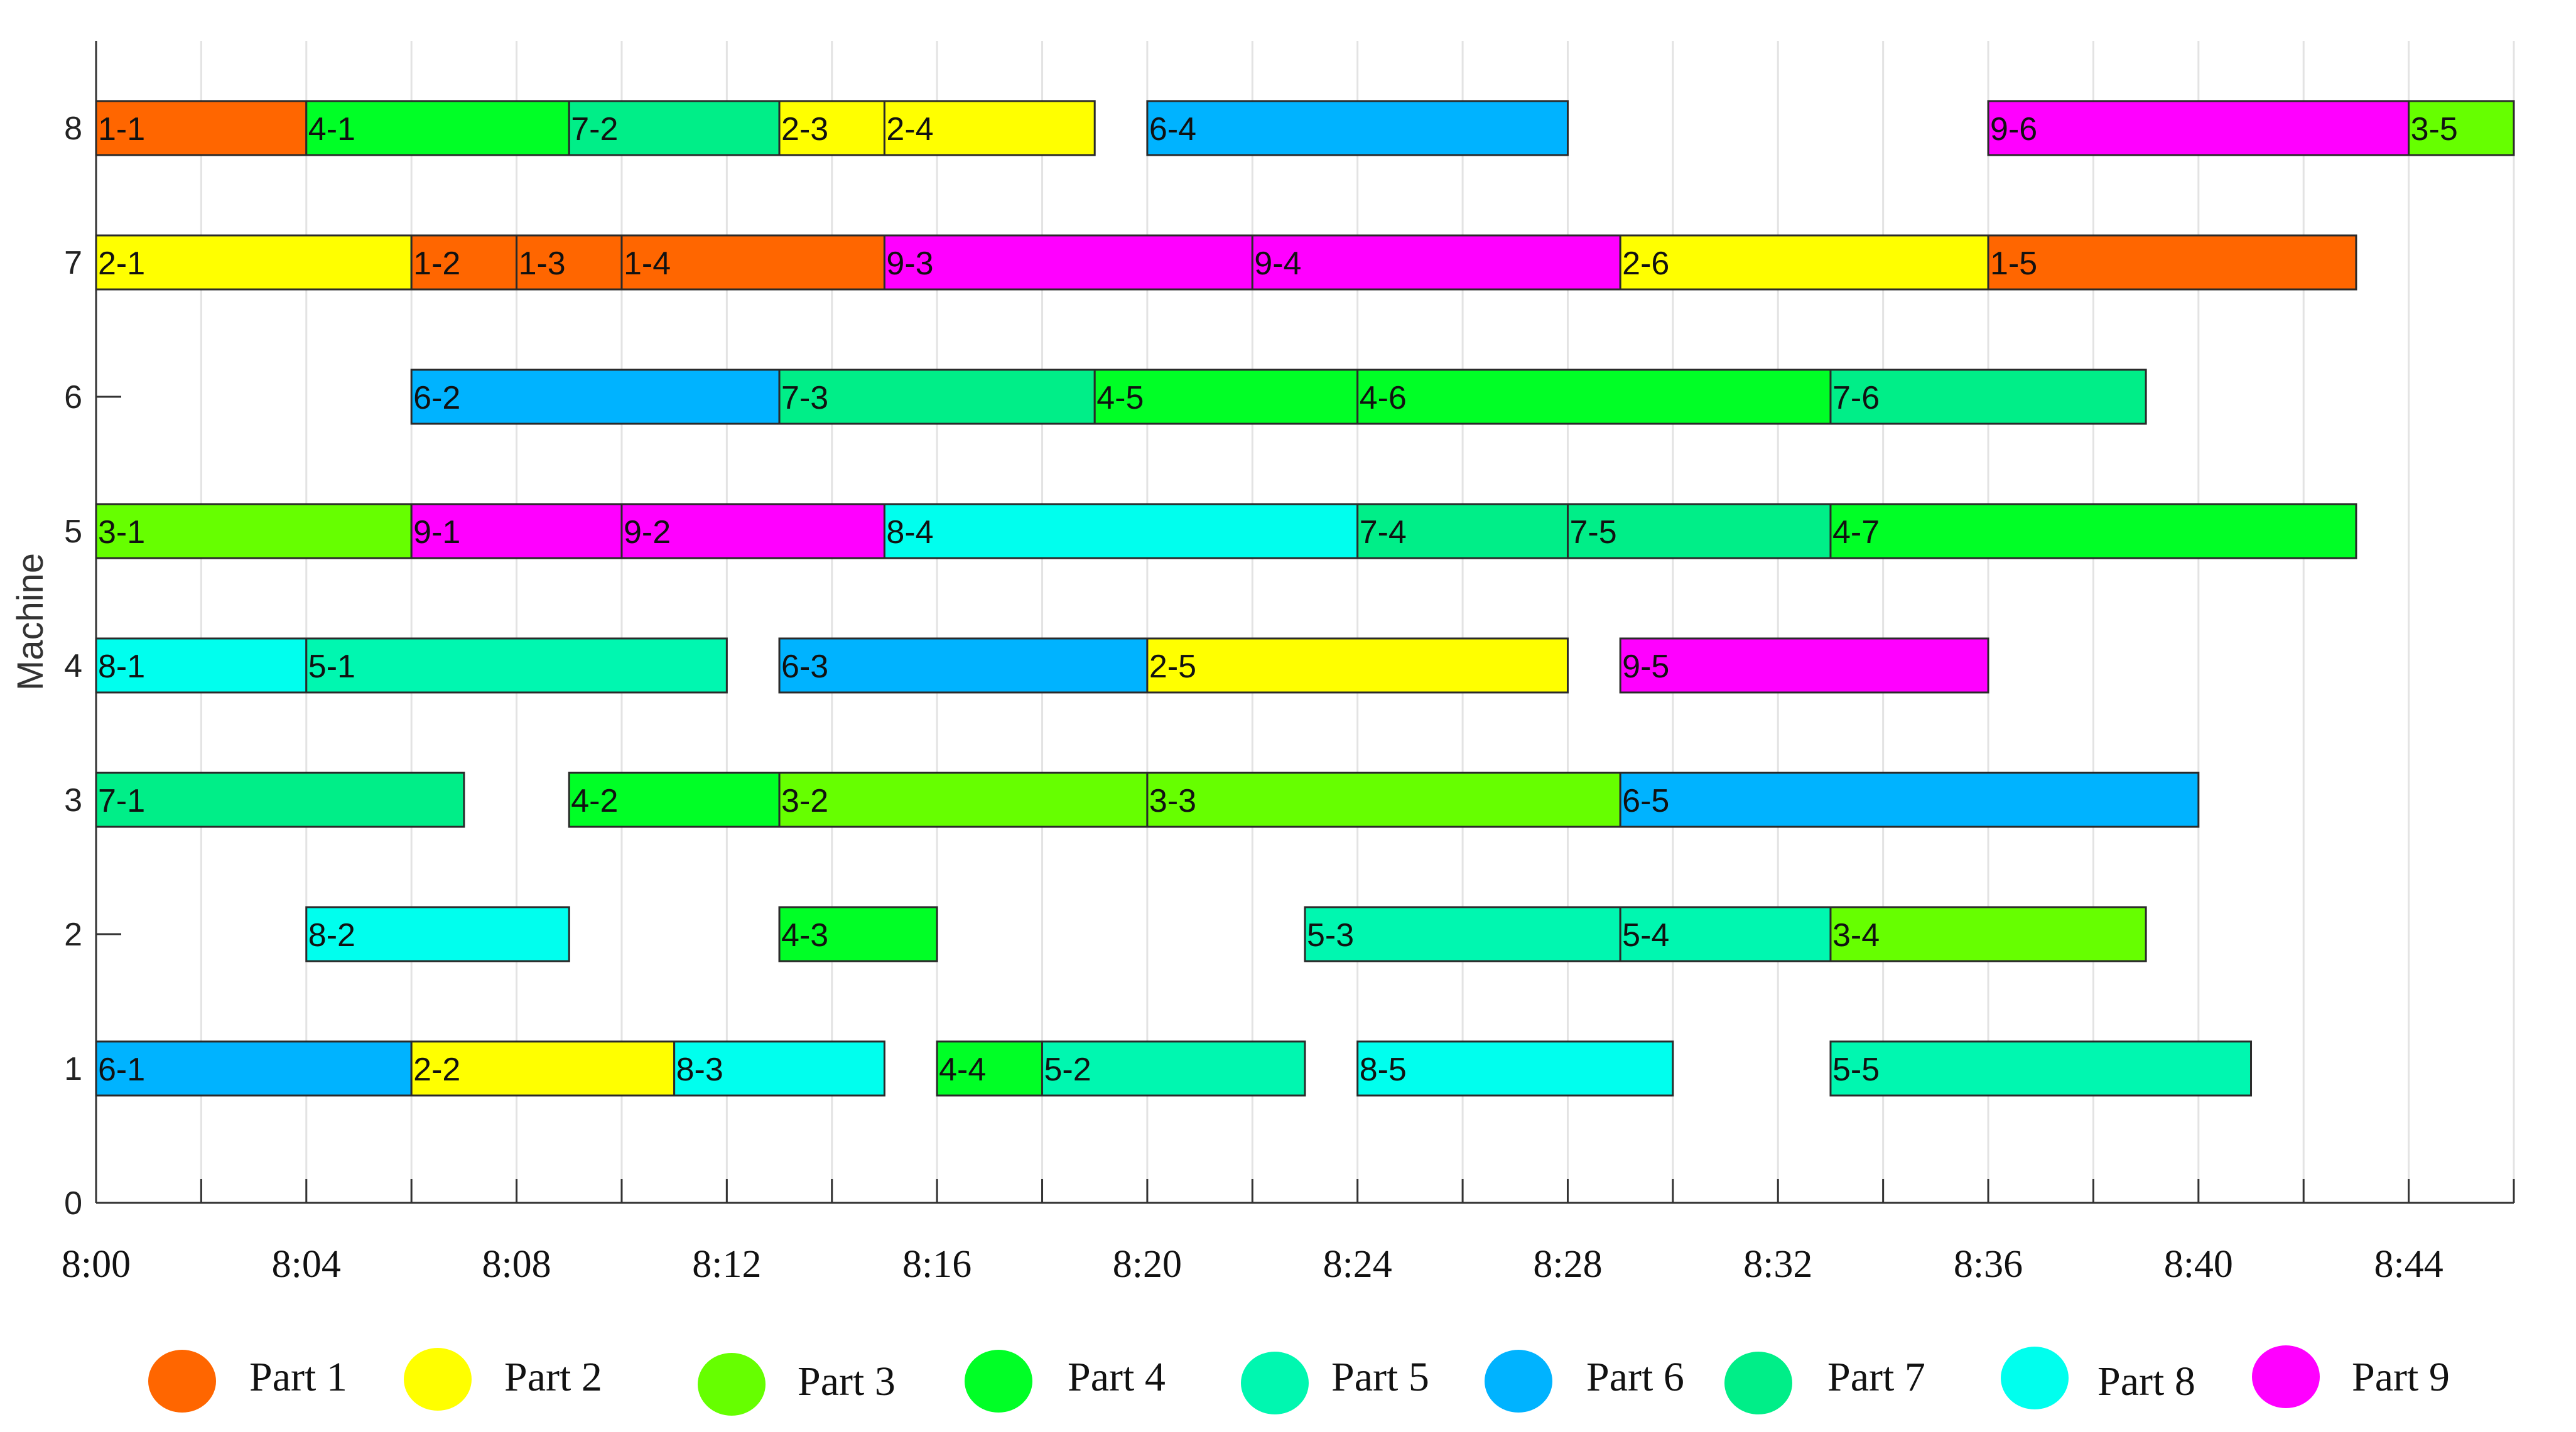 Image resolution: width=2576 pixels, height=1432 pixels. What do you see at coordinates (797, 1384) in the screenshot?
I see `legend-item-part-3: Part 3` at bounding box center [797, 1384].